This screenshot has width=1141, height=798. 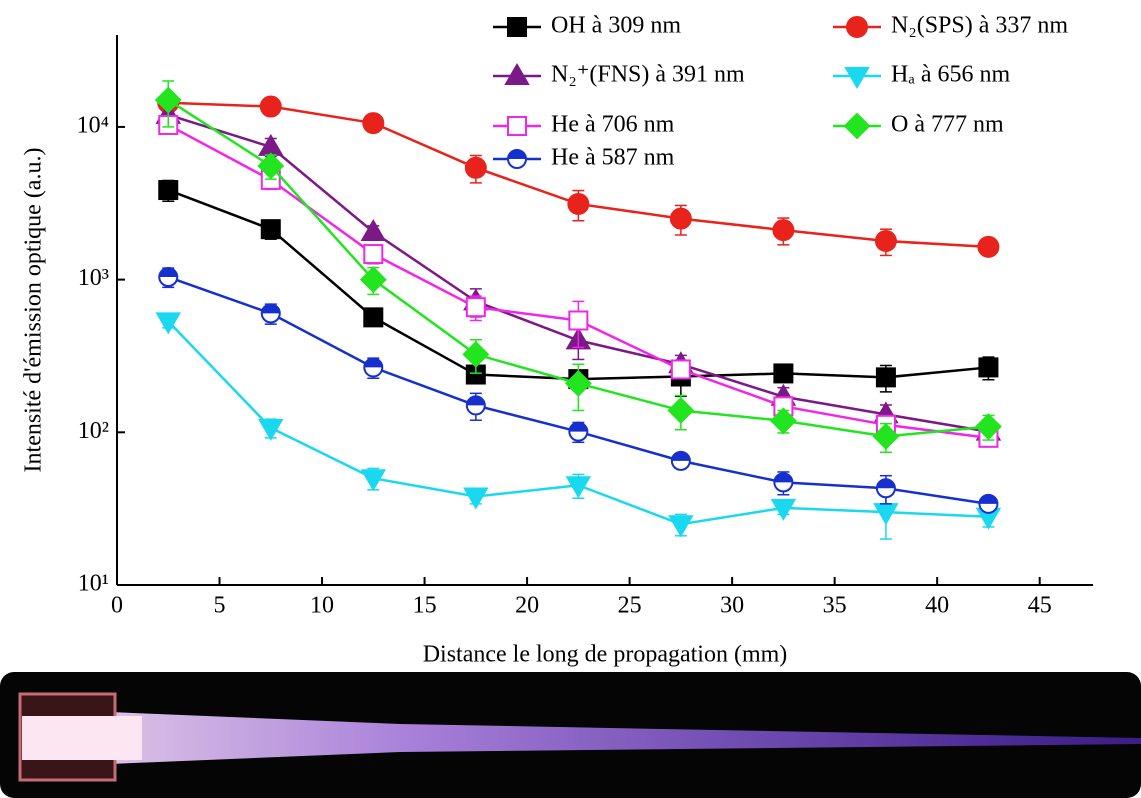 I want to click on y-tick-label: 10³, so click(x=93, y=278).